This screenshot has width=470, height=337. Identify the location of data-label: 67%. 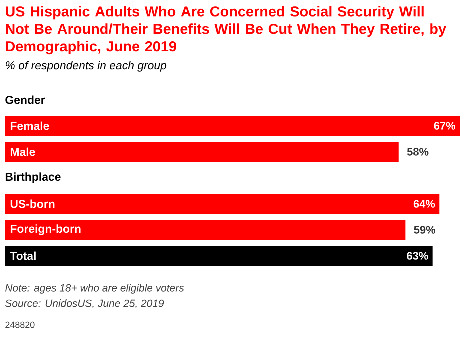
(445, 126).